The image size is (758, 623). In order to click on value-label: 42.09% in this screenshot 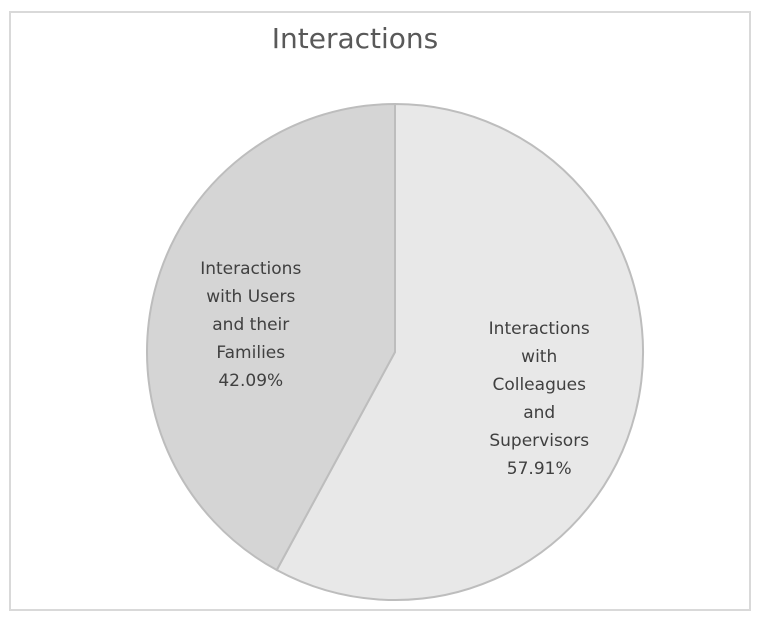, I will do `click(251, 381)`.